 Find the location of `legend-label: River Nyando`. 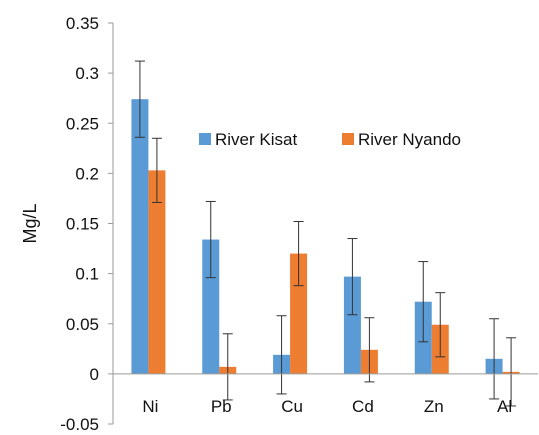

legend-label: River Nyando is located at coordinates (409, 139).